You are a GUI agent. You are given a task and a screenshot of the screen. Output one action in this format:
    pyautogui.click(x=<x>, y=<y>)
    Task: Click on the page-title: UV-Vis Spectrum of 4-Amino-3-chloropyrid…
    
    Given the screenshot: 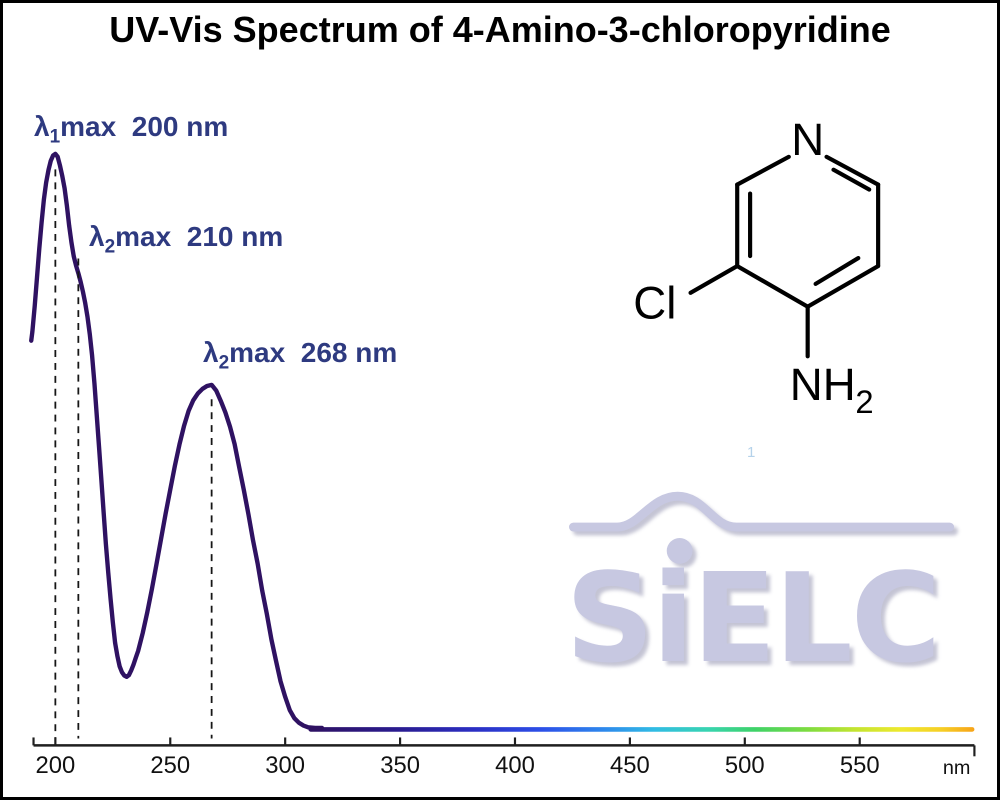 What is the action you would take?
    pyautogui.click(x=500, y=29)
    